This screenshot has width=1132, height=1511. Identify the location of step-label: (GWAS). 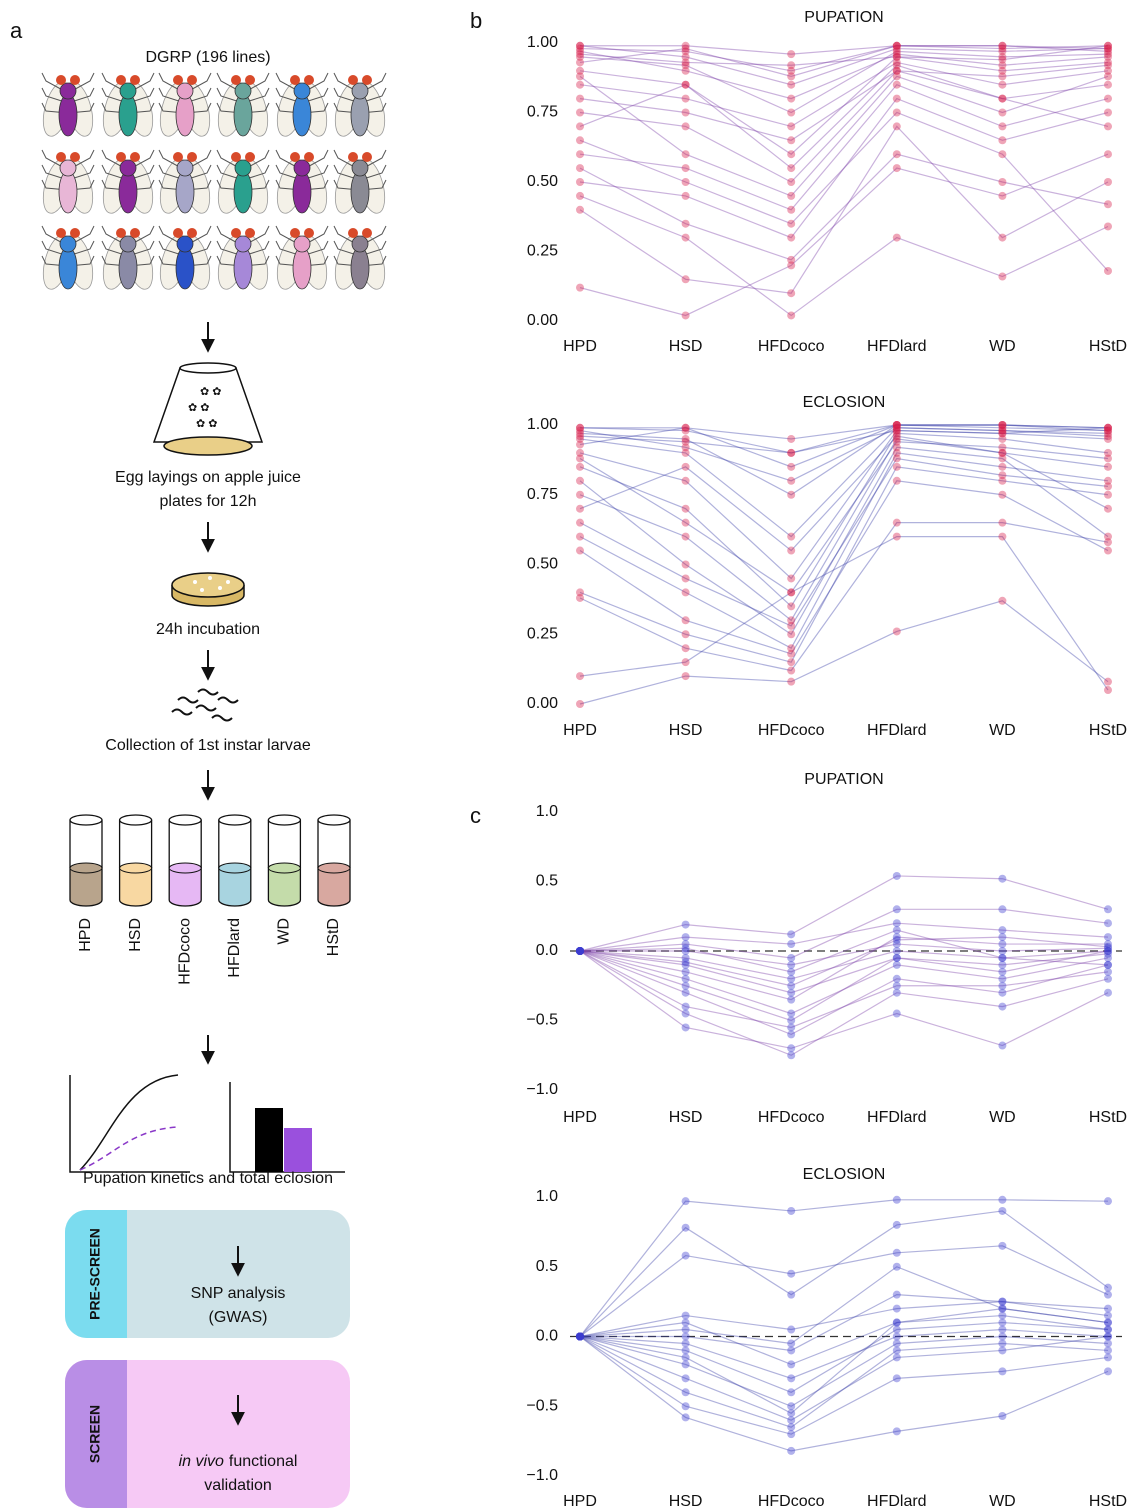
(238, 1317).